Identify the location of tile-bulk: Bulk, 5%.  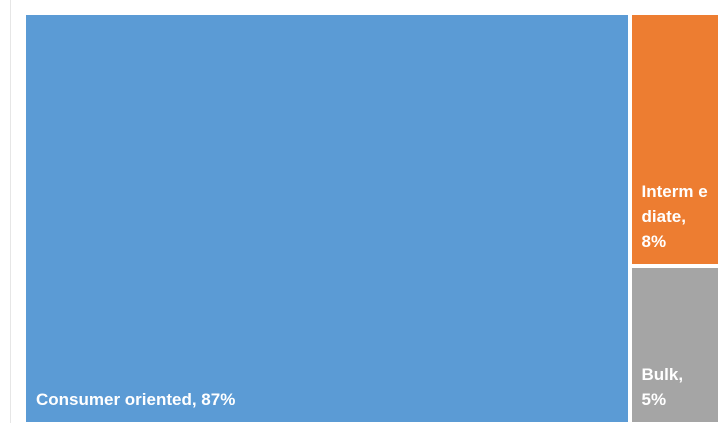
(674, 344).